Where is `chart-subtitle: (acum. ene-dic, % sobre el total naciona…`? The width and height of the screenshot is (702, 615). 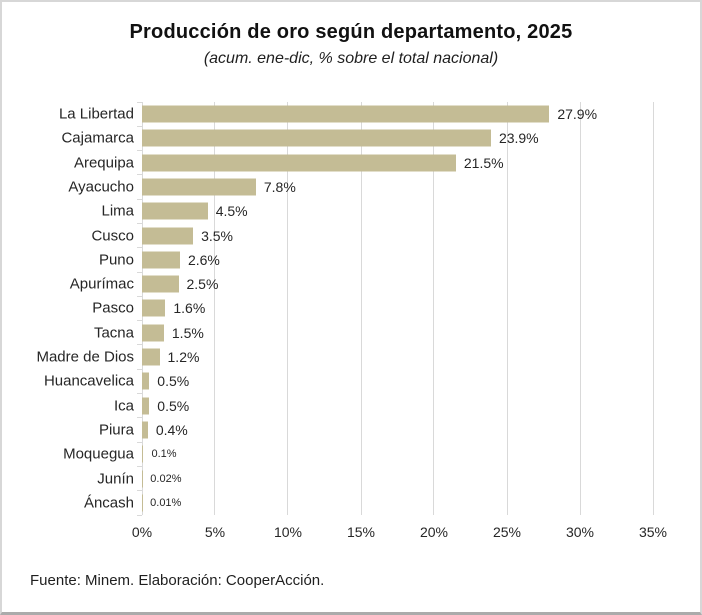 chart-subtitle: (acum. ene-dic, % sobre el total naciona… is located at coordinates (351, 58).